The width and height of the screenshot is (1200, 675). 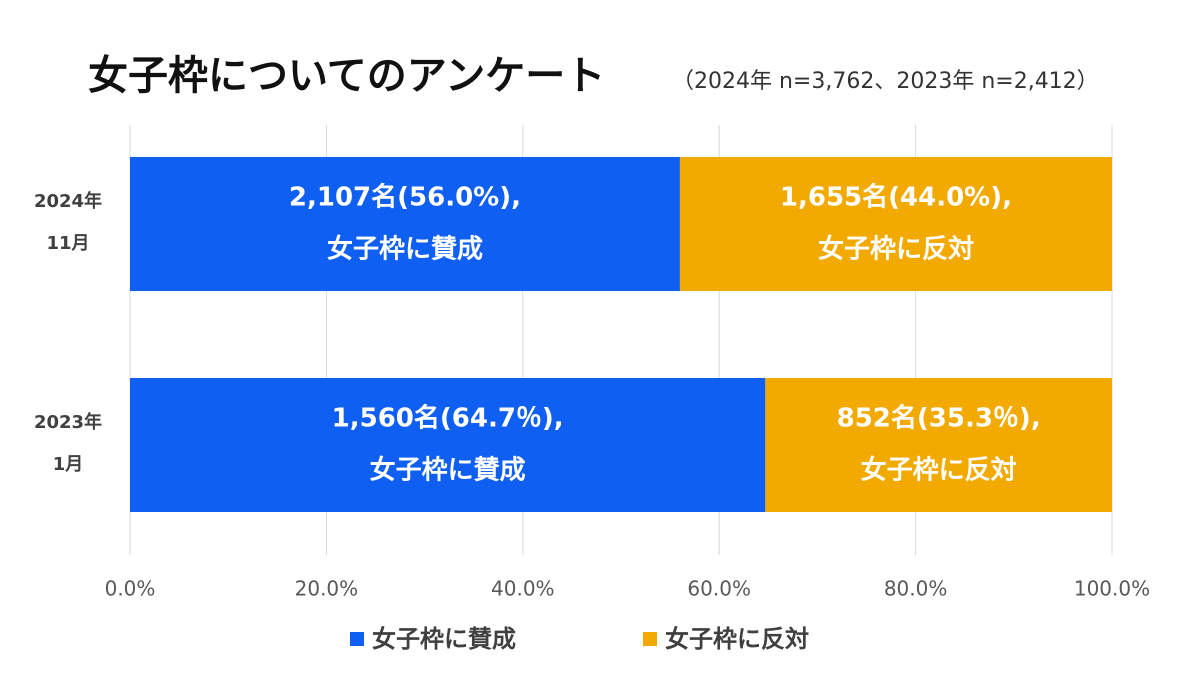 I want to click on chart-title: 女子枠についてのアンケート, so click(x=346, y=76).